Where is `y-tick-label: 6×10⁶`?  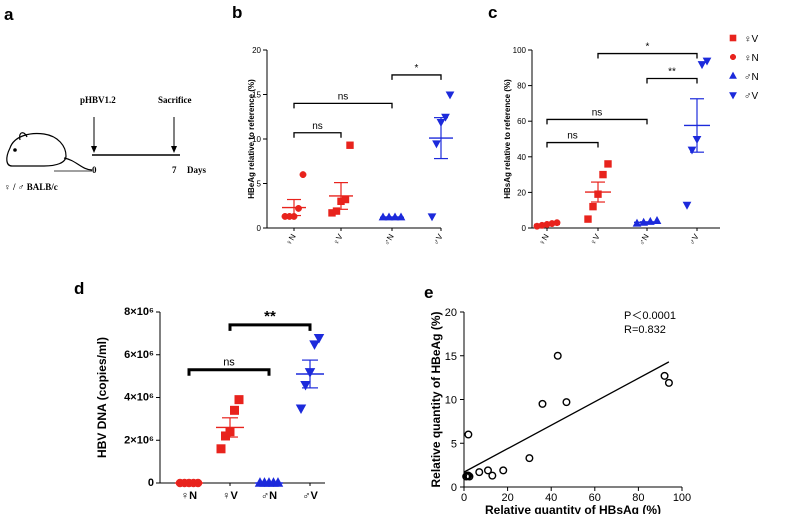 y-tick-label: 6×10⁶ is located at coordinates (139, 355).